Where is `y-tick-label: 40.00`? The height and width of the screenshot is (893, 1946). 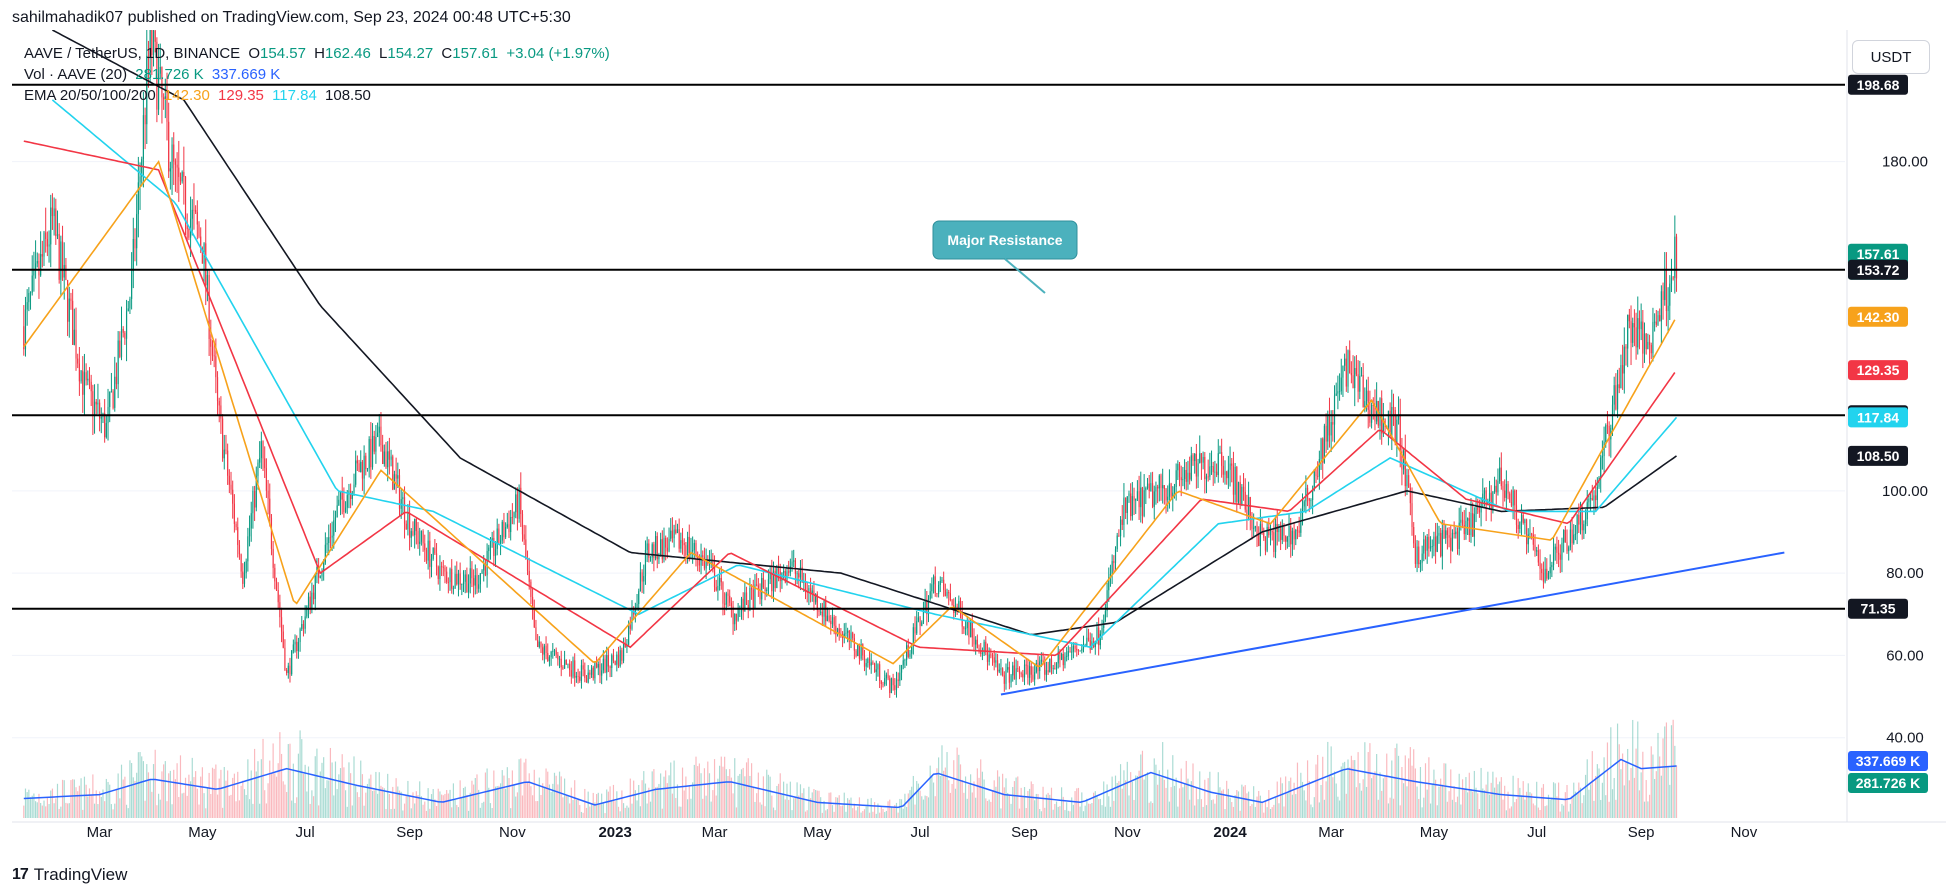
y-tick-label: 40.00 is located at coordinates (1905, 738).